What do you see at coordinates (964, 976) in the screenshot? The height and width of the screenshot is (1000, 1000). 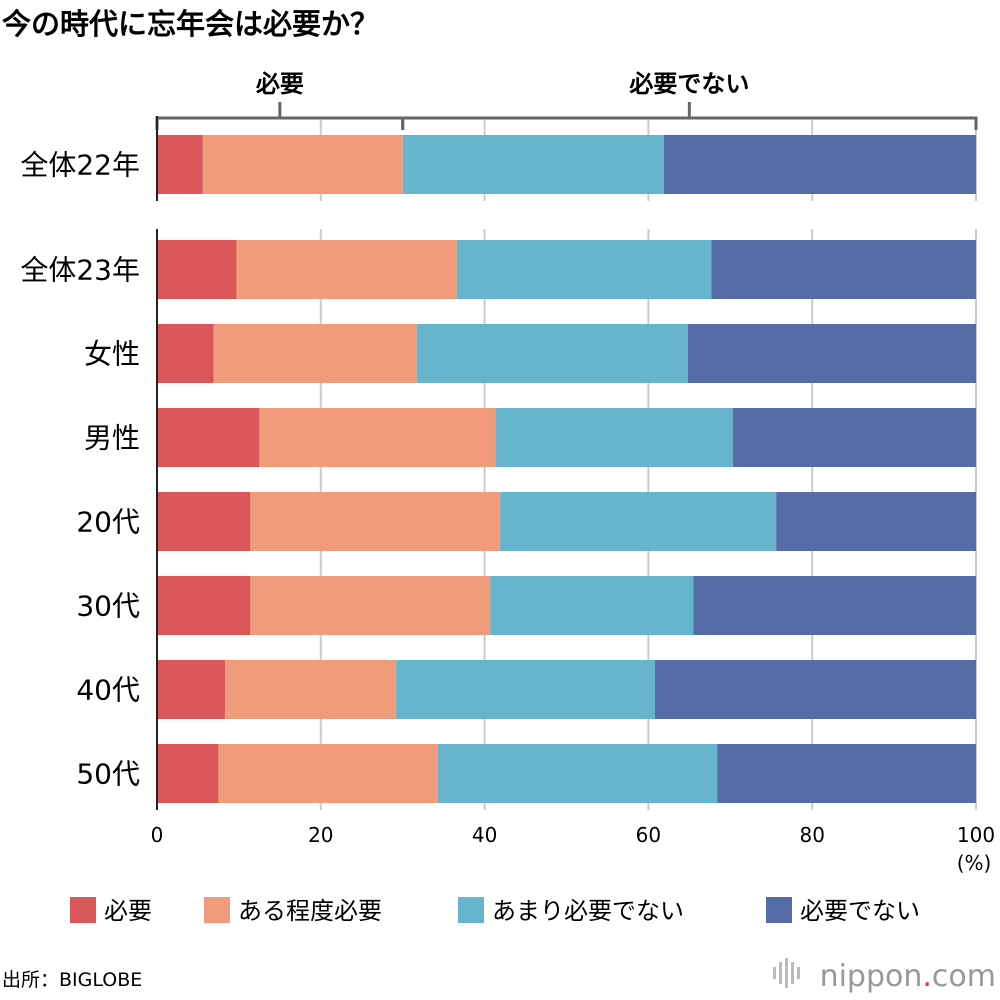 I see `brand-suffix: com` at bounding box center [964, 976].